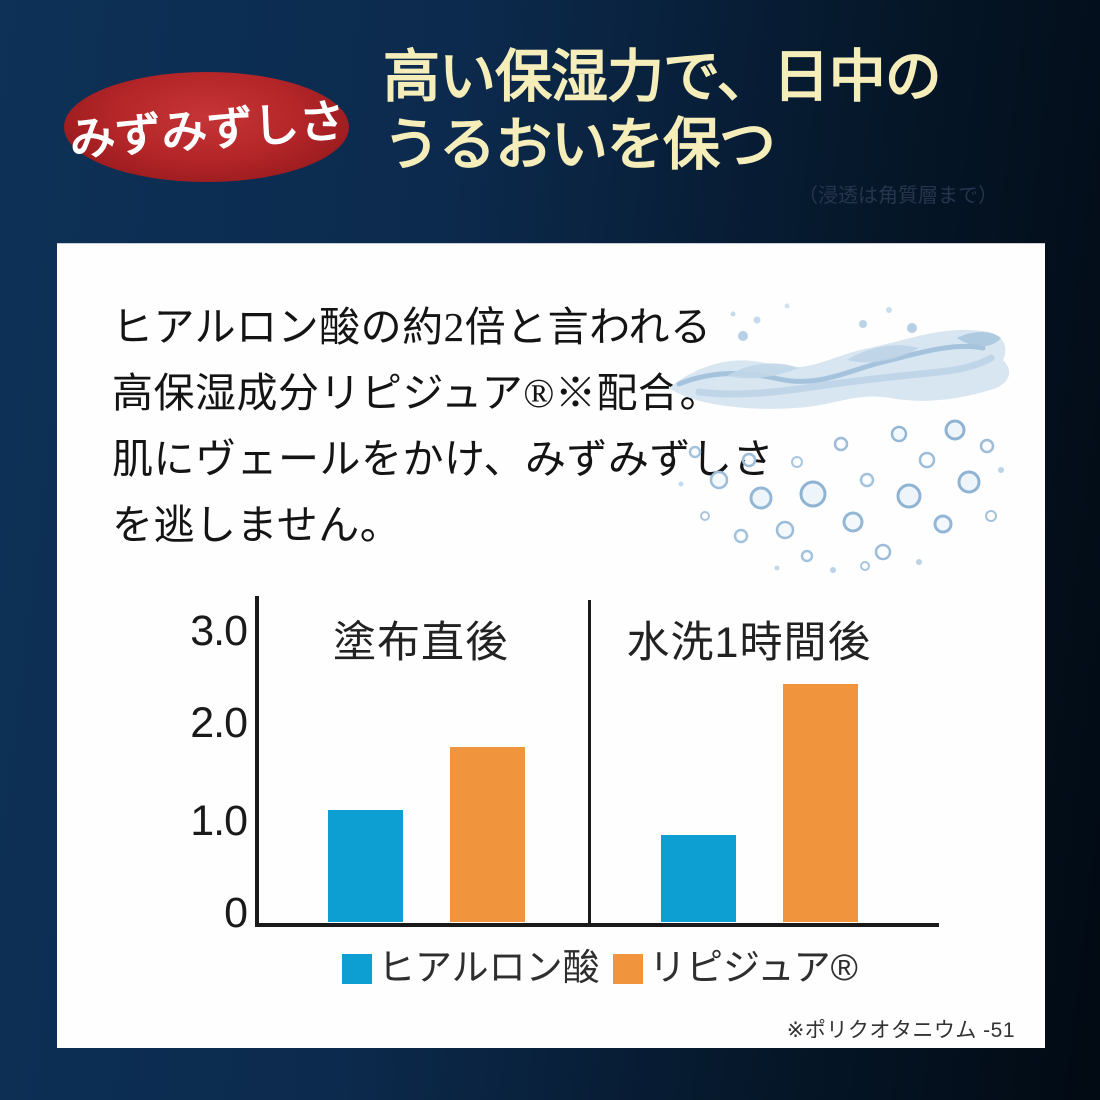  What do you see at coordinates (753, 967) in the screenshot?
I see `legend-label-lipidure: リピジュア®` at bounding box center [753, 967].